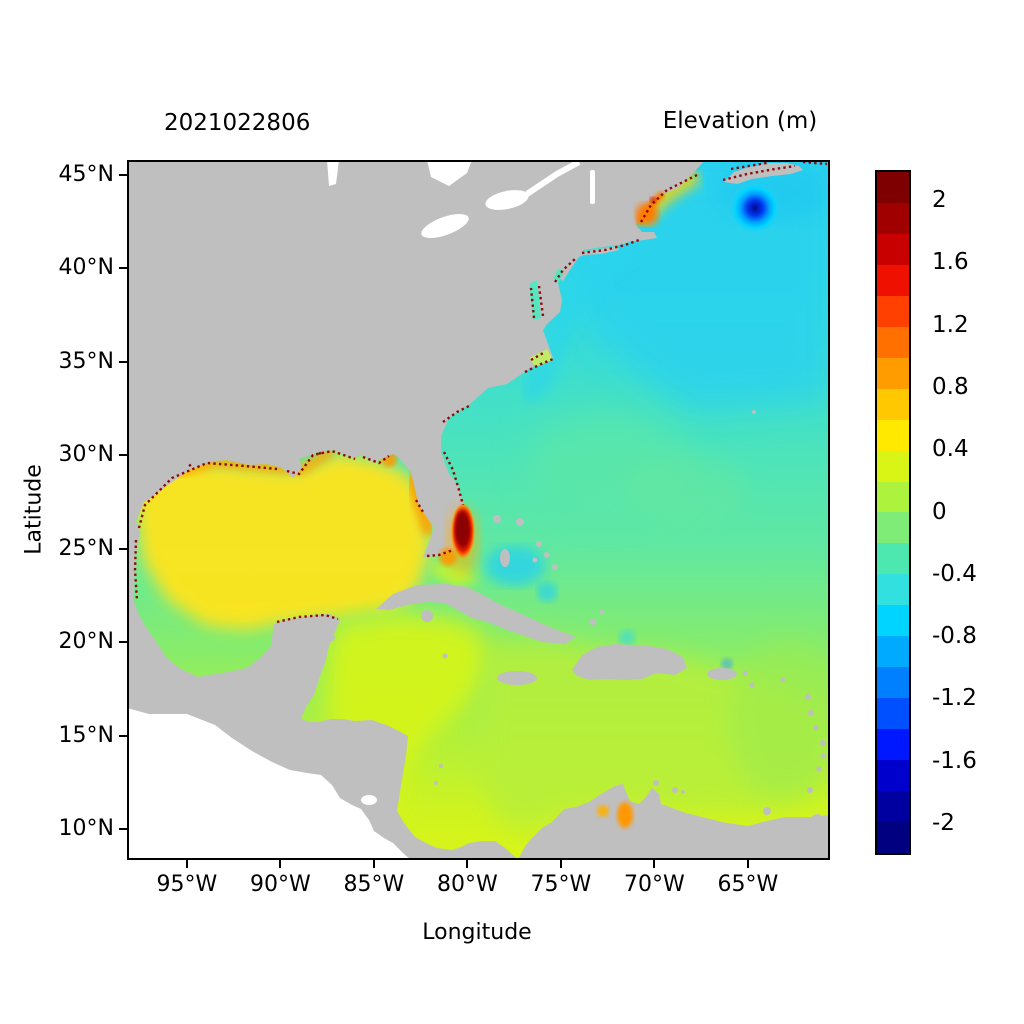  What do you see at coordinates (280, 884) in the screenshot?
I see `x-tick-label: 90°W` at bounding box center [280, 884].